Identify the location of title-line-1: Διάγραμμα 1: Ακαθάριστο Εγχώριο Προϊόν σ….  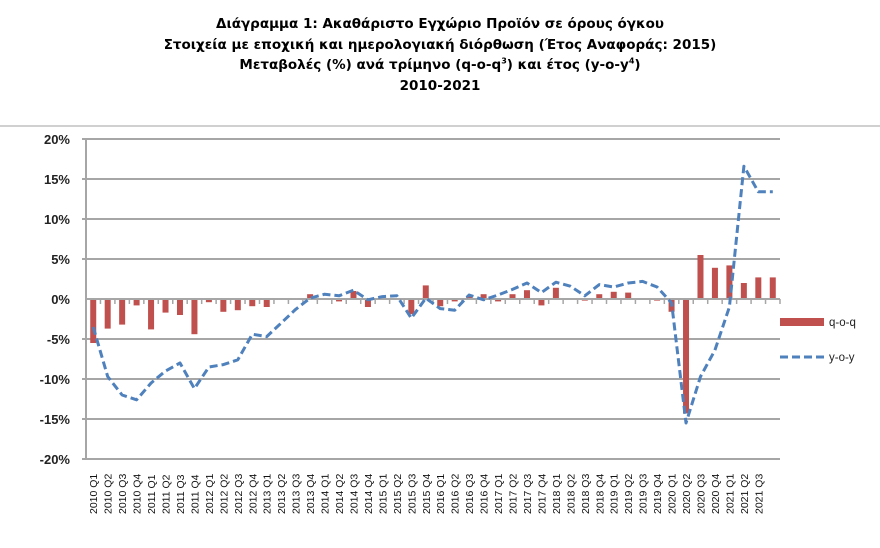
(440, 24).